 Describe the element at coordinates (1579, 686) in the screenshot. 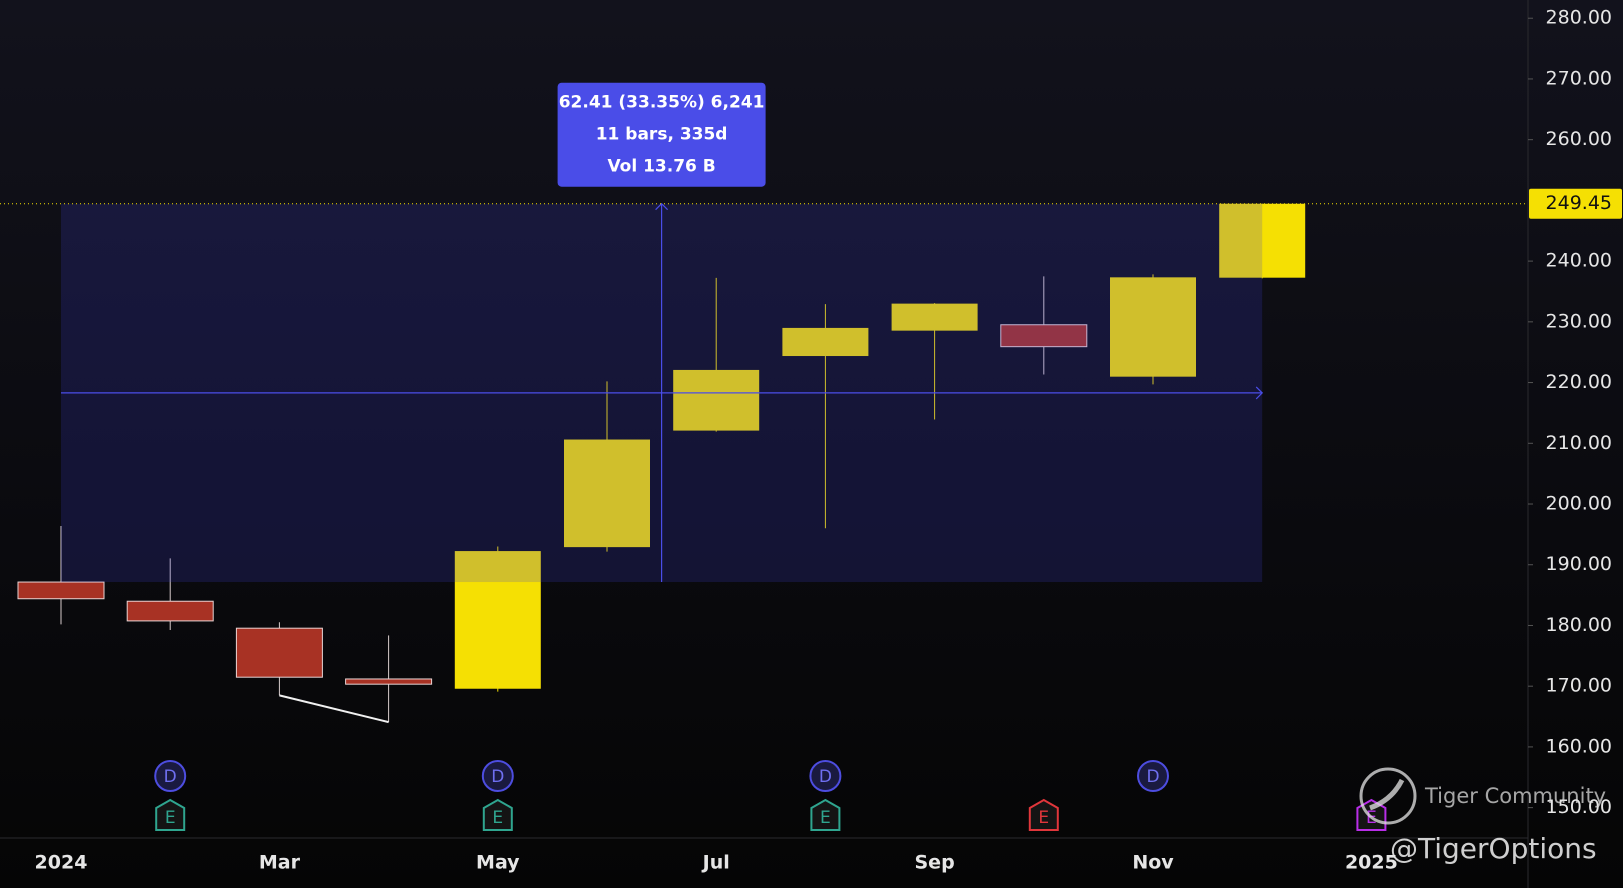

I see `y-tick-label: 170.00` at that location.